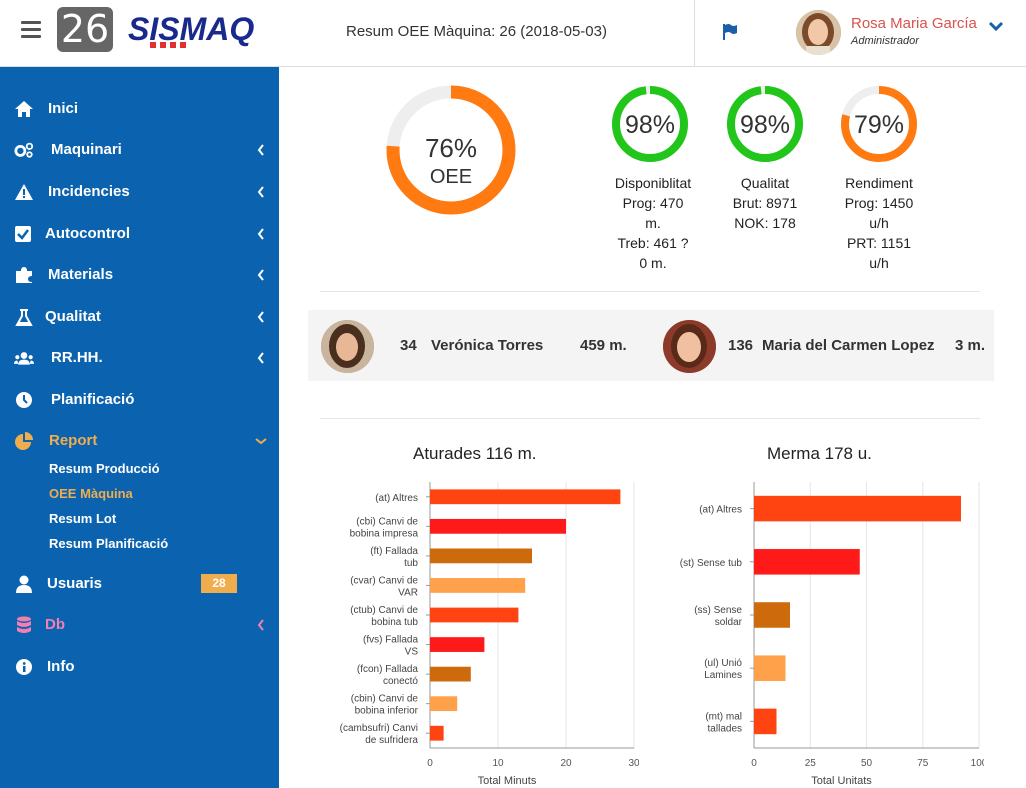 This screenshot has height=788, width=1026. I want to click on sidebar-sub-resum-produccio: Resum Producció, so click(104, 468).